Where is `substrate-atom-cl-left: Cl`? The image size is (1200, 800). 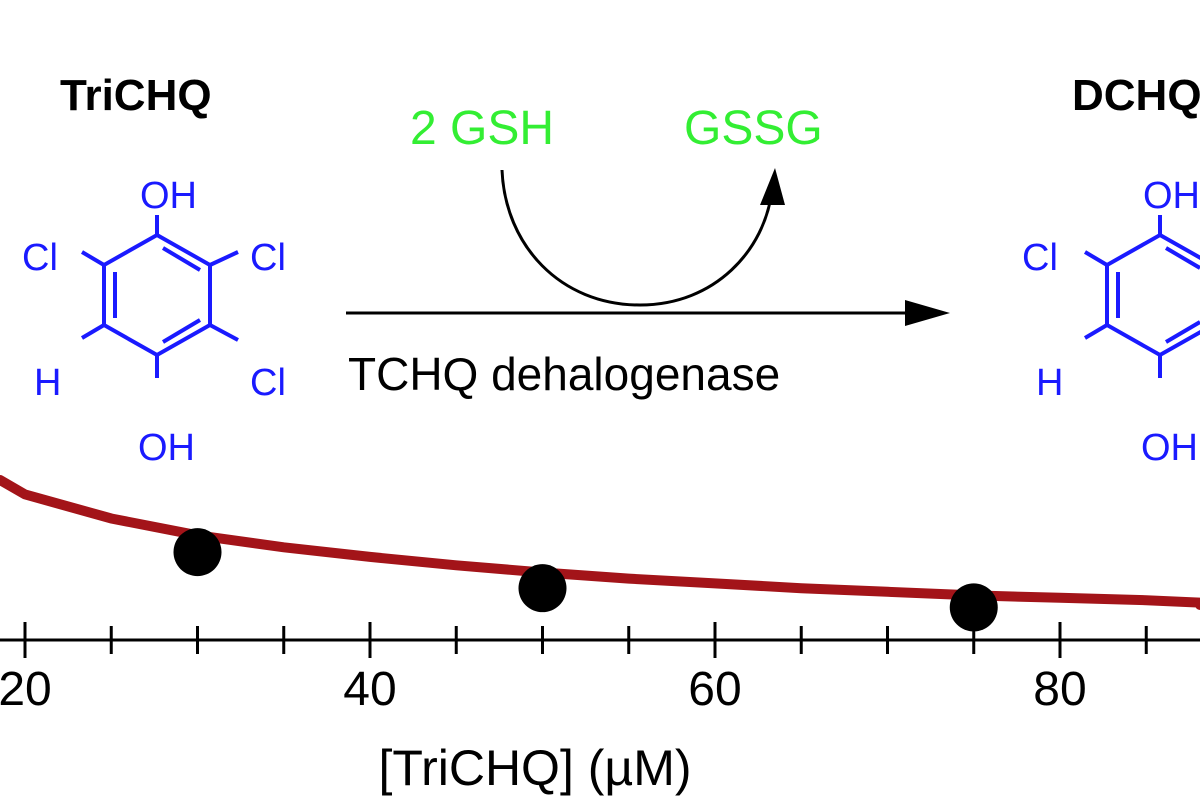 substrate-atom-cl-left: Cl is located at coordinates (40, 258).